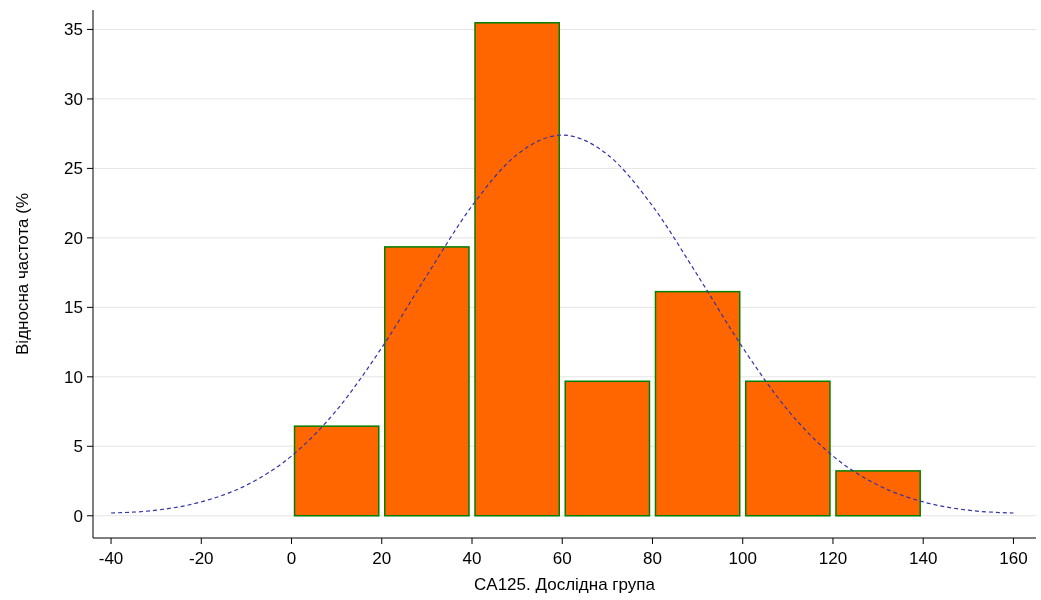 This screenshot has width=1041, height=600. What do you see at coordinates (73, 30) in the screenshot?
I see `y-tick-label: 35` at bounding box center [73, 30].